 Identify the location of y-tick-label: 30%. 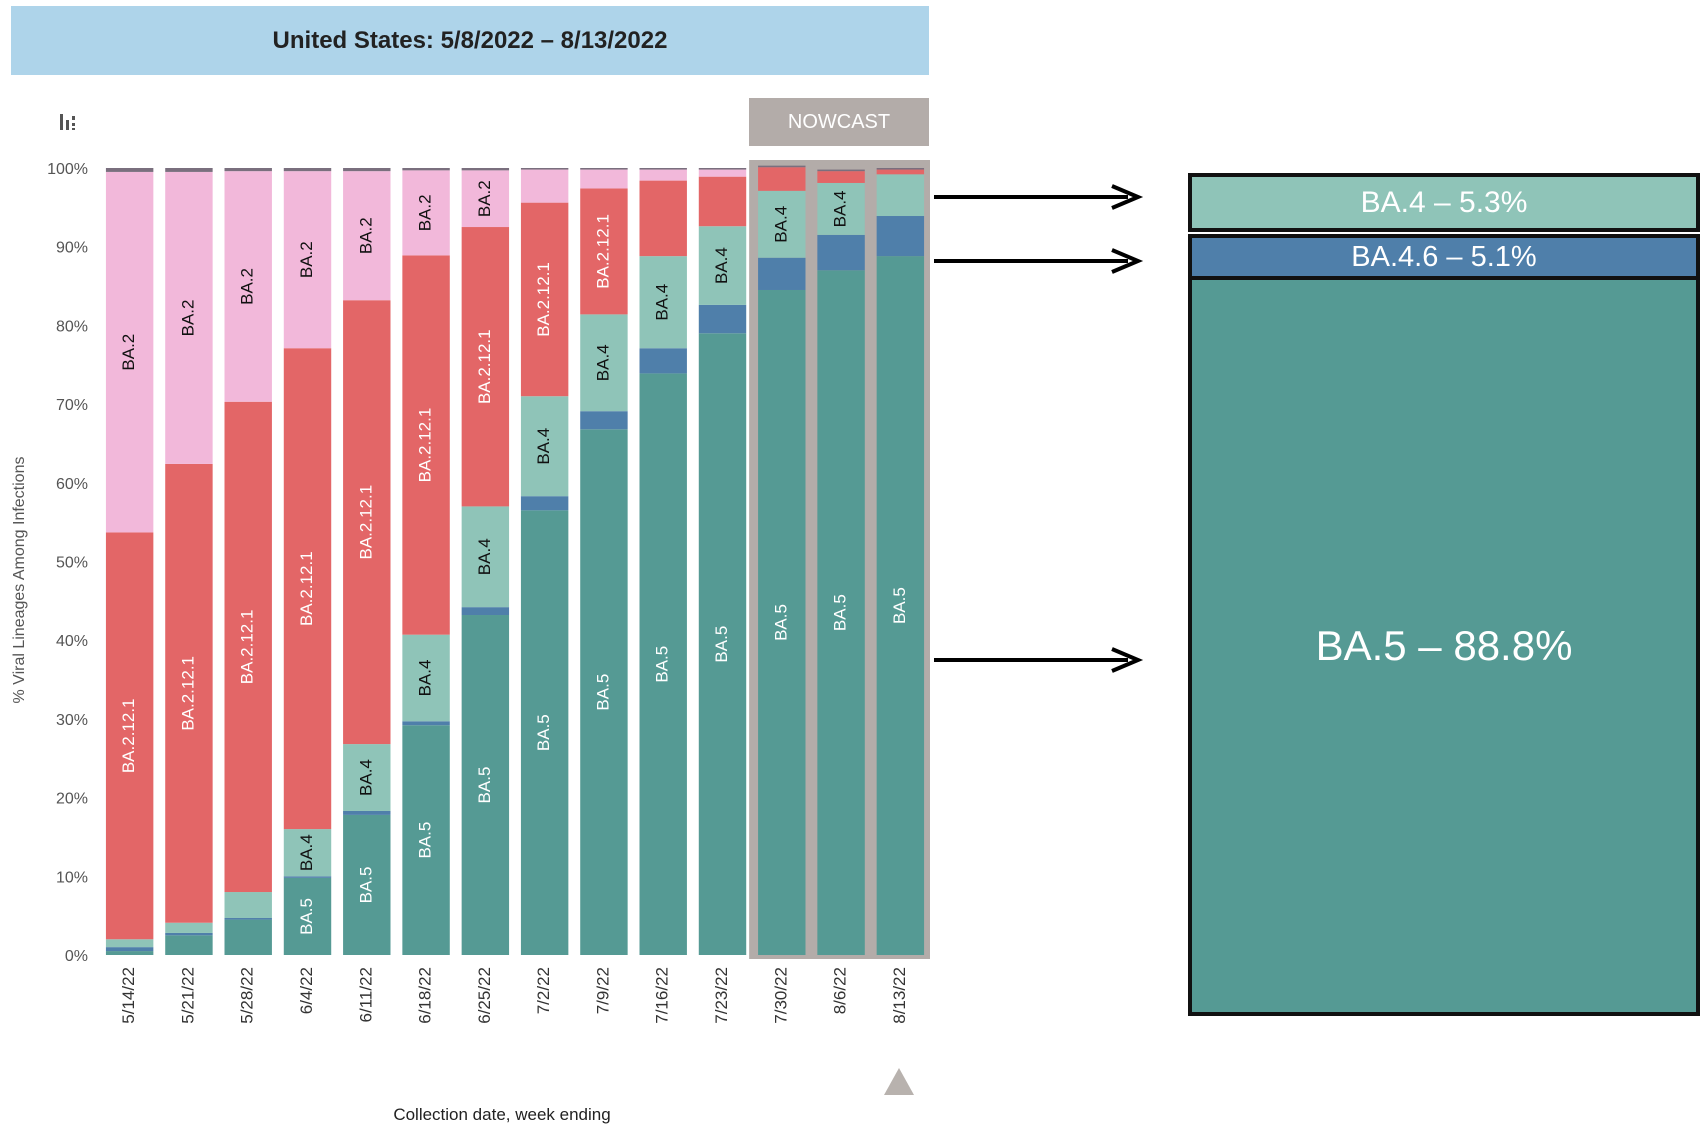
(72, 720).